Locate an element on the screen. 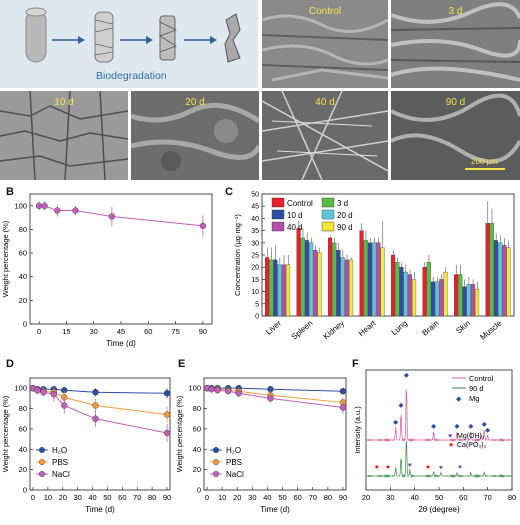 This screenshot has width=520, height=525. micrograph-10d: 10 d is located at coordinates (64, 135).